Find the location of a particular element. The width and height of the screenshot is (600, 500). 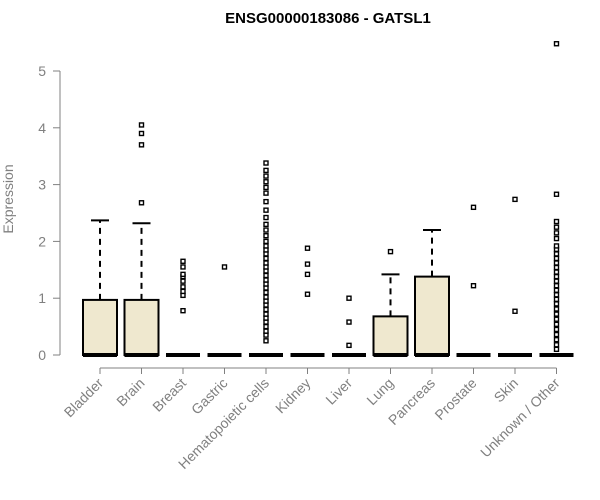

box-unknown-other is located at coordinates (556, 199).